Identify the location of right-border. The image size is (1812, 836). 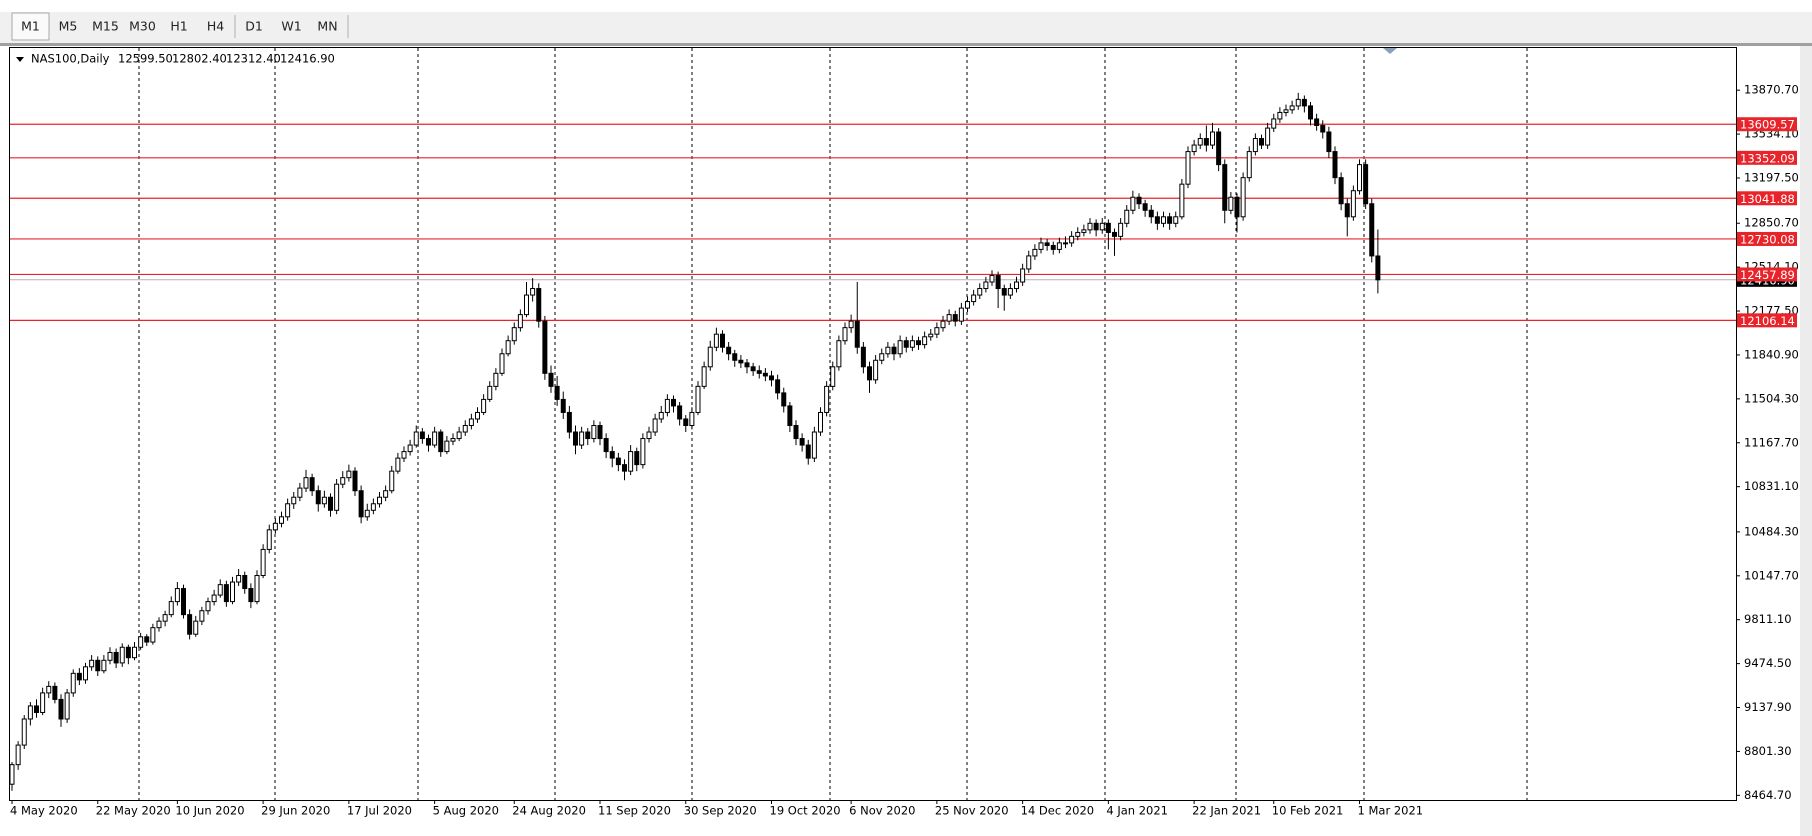
(1806, 441).